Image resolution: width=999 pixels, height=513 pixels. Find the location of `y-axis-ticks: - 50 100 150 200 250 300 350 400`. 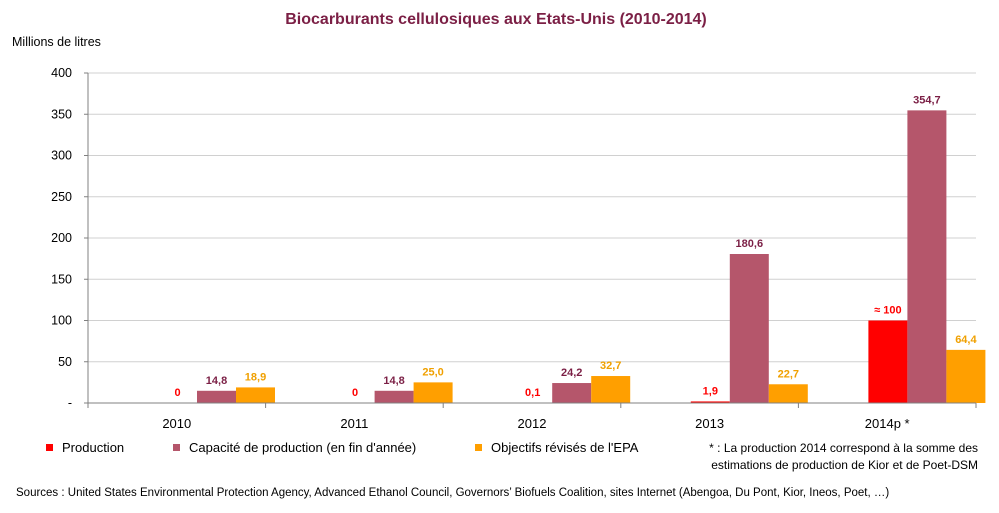

y-axis-ticks: - 50 100 150 200 250 300 350 400 is located at coordinates (69, 238).